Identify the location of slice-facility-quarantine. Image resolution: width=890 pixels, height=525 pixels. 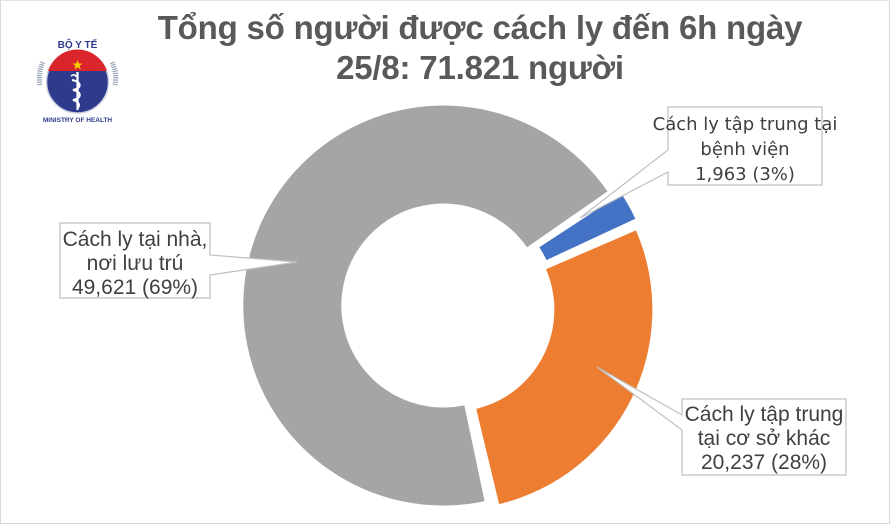
(564, 367).